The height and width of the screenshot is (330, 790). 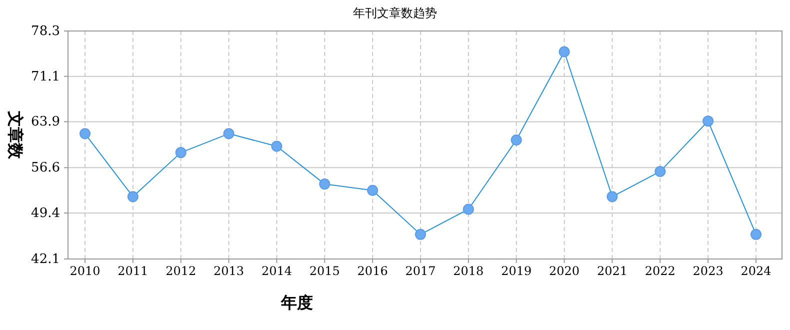 What do you see at coordinates (45, 31) in the screenshot?
I see `y-tick-label: 78.3` at bounding box center [45, 31].